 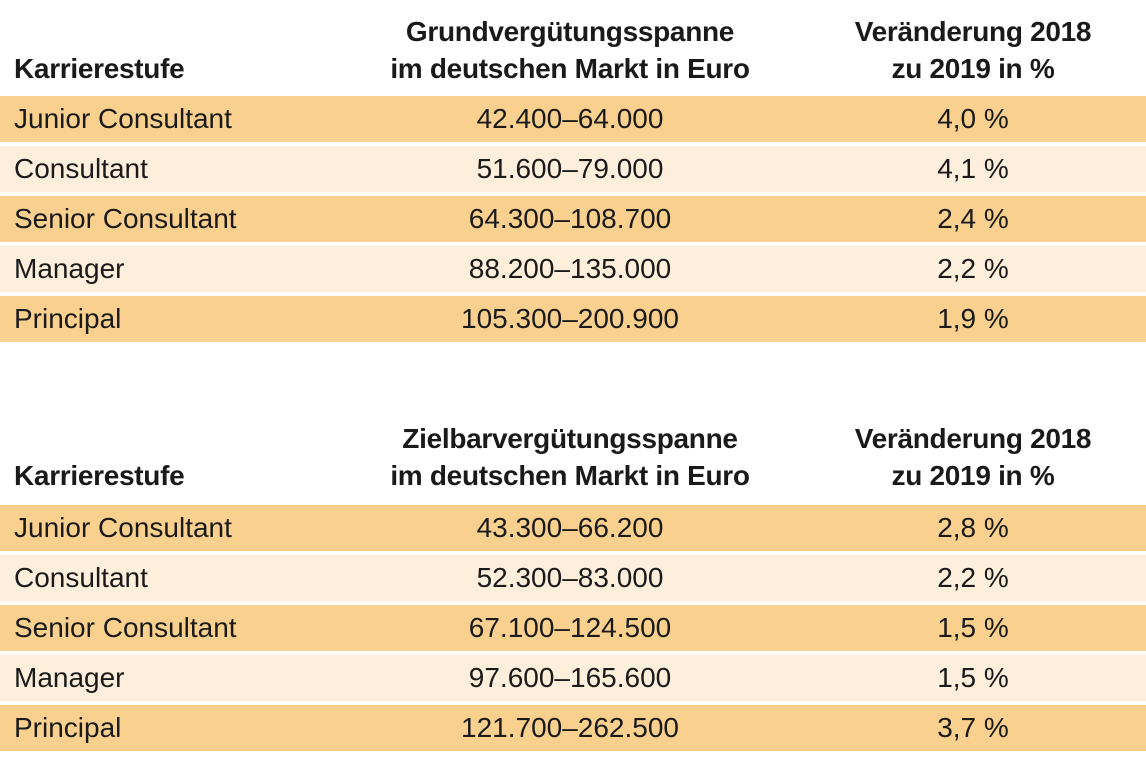 I want to click on salary-range-cell: 51.600–79.000, so click(x=570, y=168).